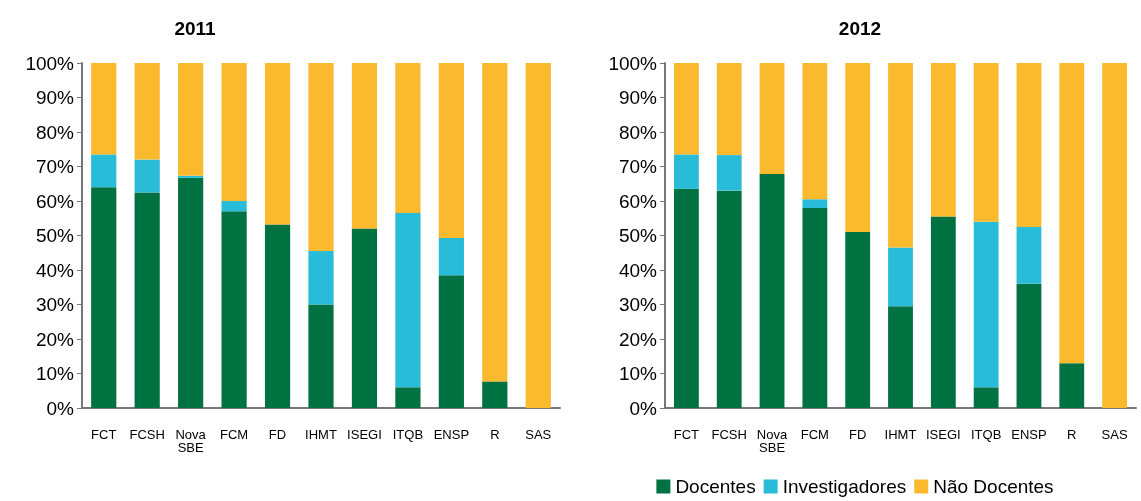 The width and height of the screenshot is (1141, 501). Describe the element at coordinates (860, 28) in the screenshot. I see `chart-title: 2012` at that location.